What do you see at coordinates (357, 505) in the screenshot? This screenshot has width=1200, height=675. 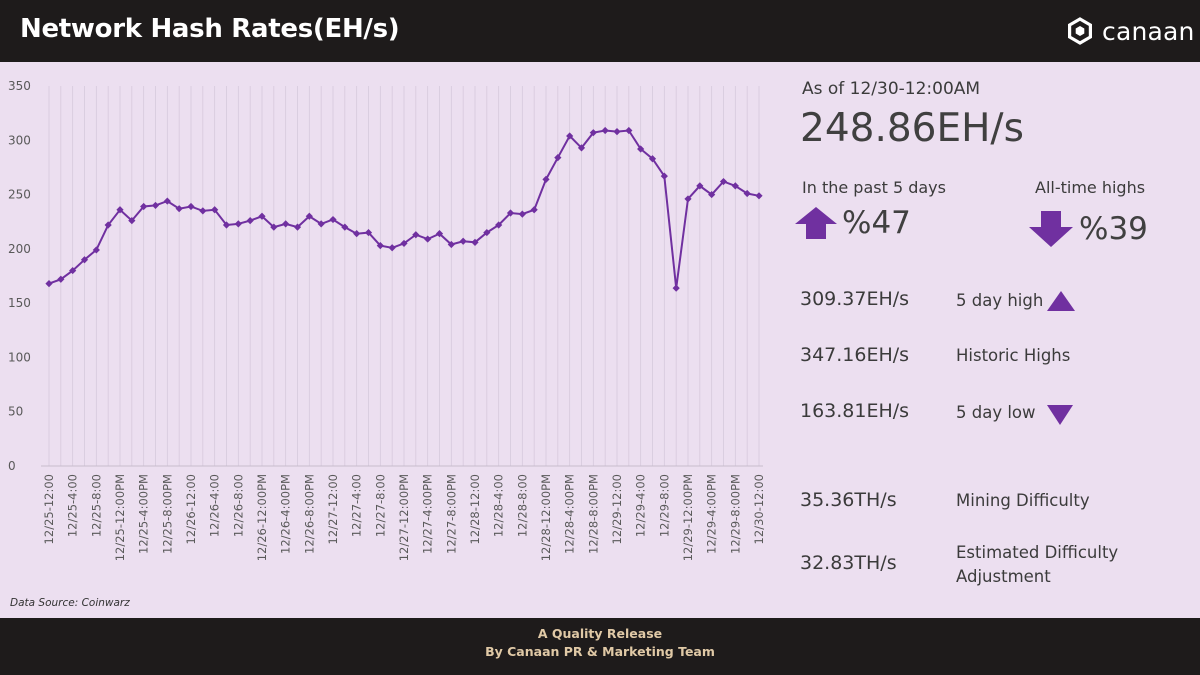 I see `x-tick-label: 12/27-4:00` at bounding box center [357, 505].